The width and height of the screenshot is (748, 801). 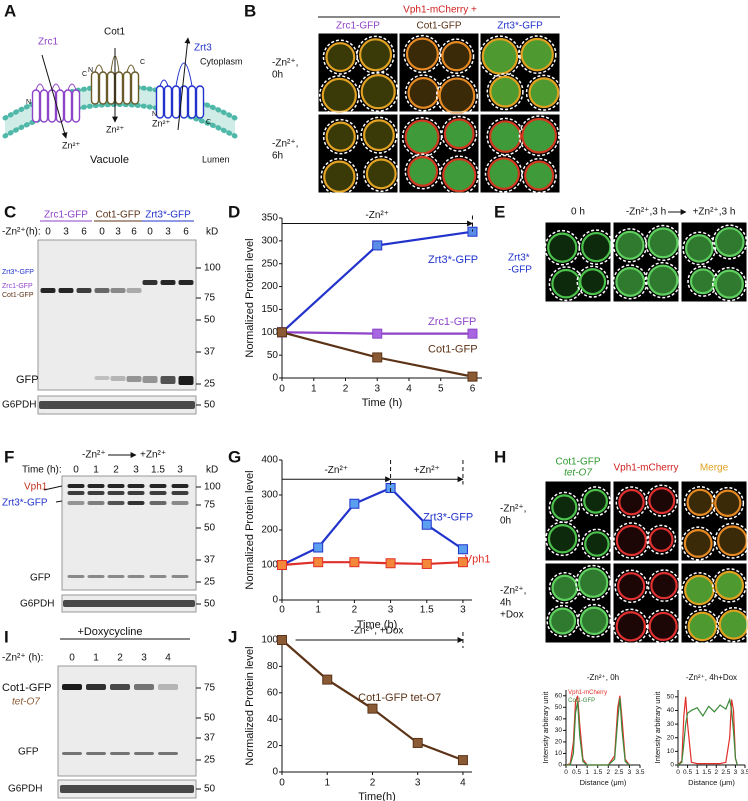 What do you see at coordinates (376, 796) in the screenshot?
I see `x-axis-label: Time(h)` at bounding box center [376, 796].